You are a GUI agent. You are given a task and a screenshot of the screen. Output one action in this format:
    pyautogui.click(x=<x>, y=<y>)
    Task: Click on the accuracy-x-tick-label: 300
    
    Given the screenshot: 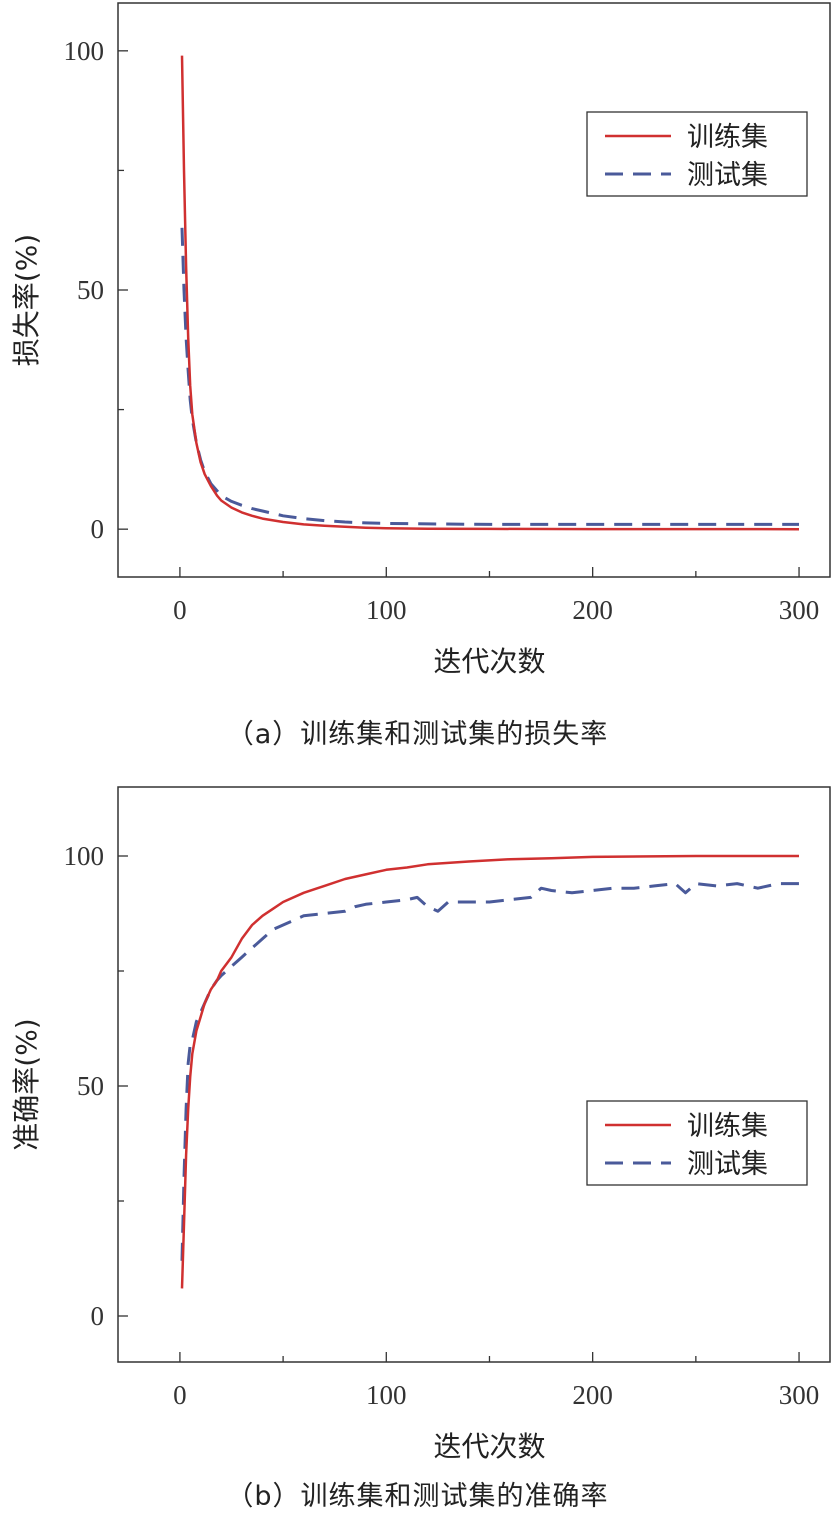 What is the action you would take?
    pyautogui.click(x=799, y=1395)
    